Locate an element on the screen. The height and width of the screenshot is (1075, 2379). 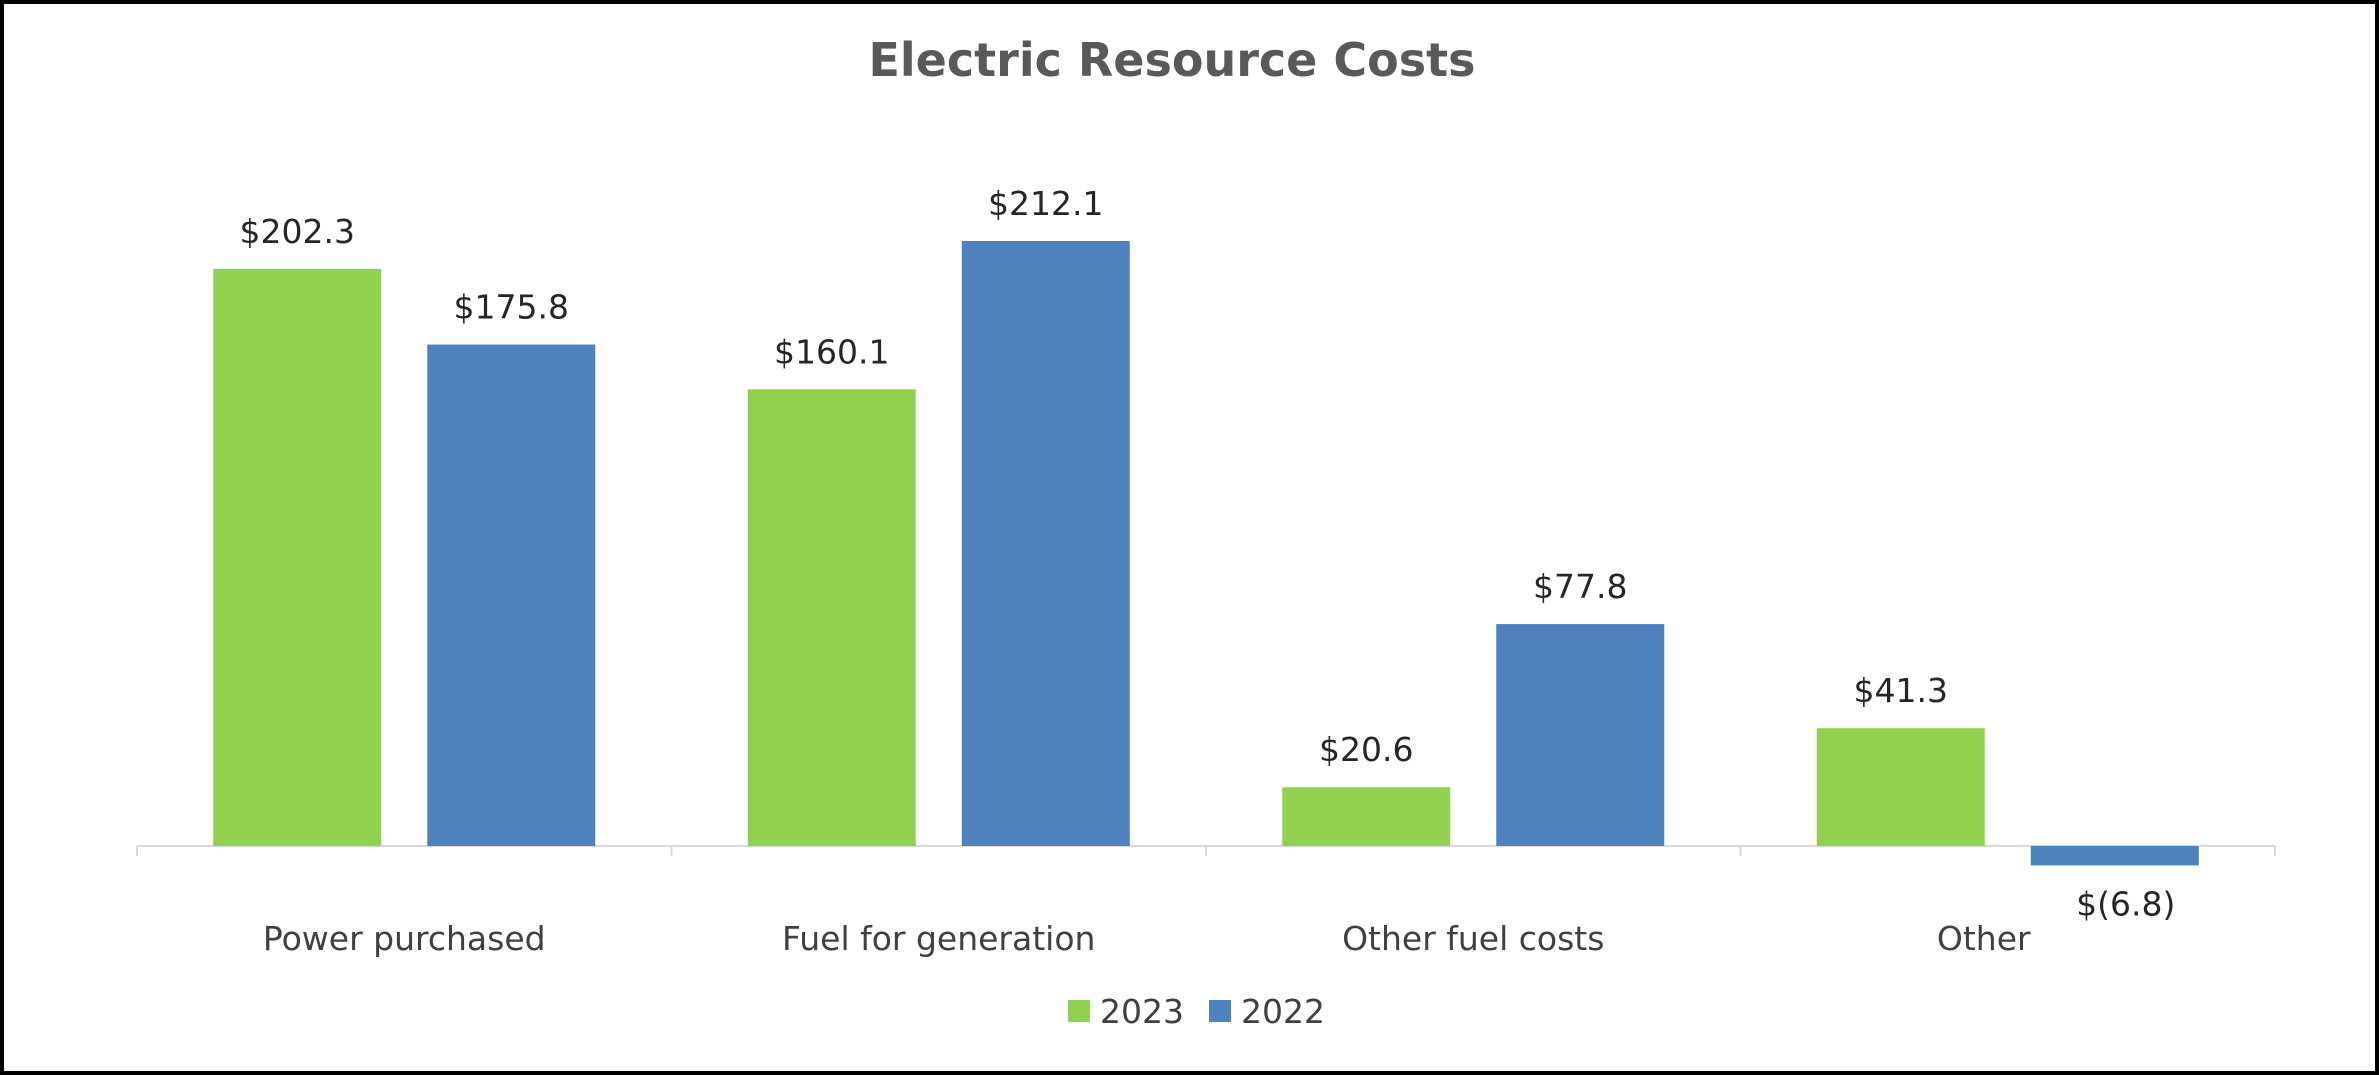
data-label: $202.3 is located at coordinates (297, 231).